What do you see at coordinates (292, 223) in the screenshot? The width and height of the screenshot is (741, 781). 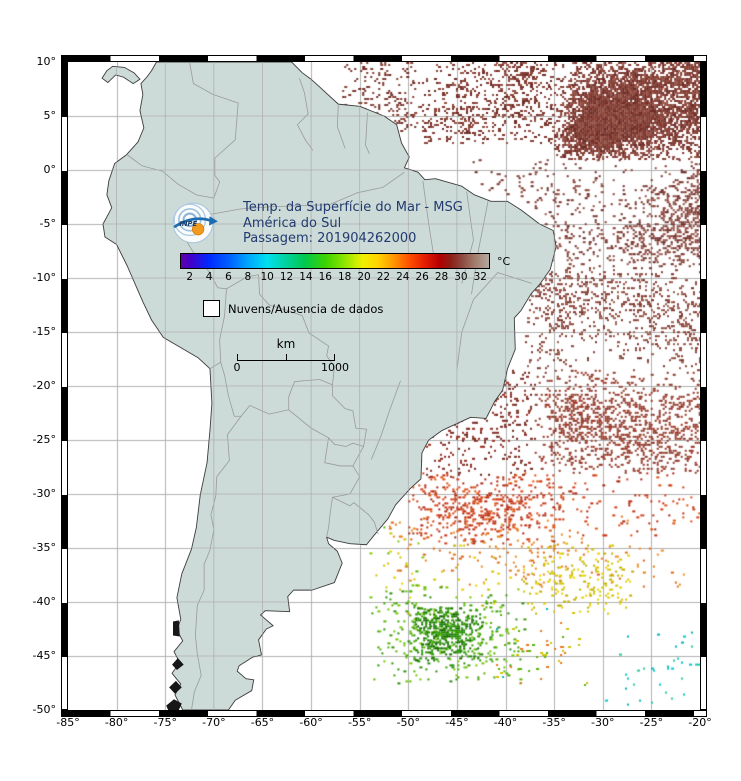 I see `map-title-line2: América do Sul` at bounding box center [292, 223].